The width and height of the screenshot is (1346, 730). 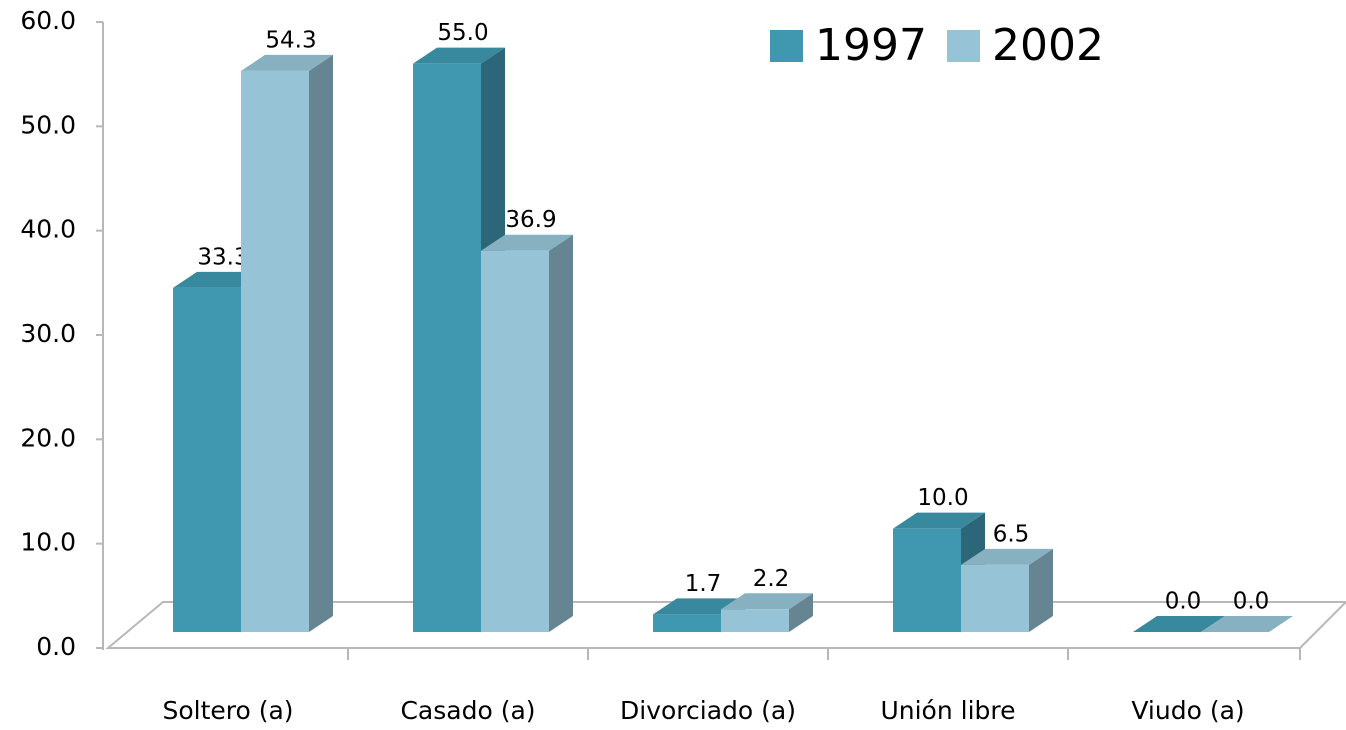 What do you see at coordinates (467, 710) in the screenshot?
I see `x-tick-label: Casado (a)` at bounding box center [467, 710].